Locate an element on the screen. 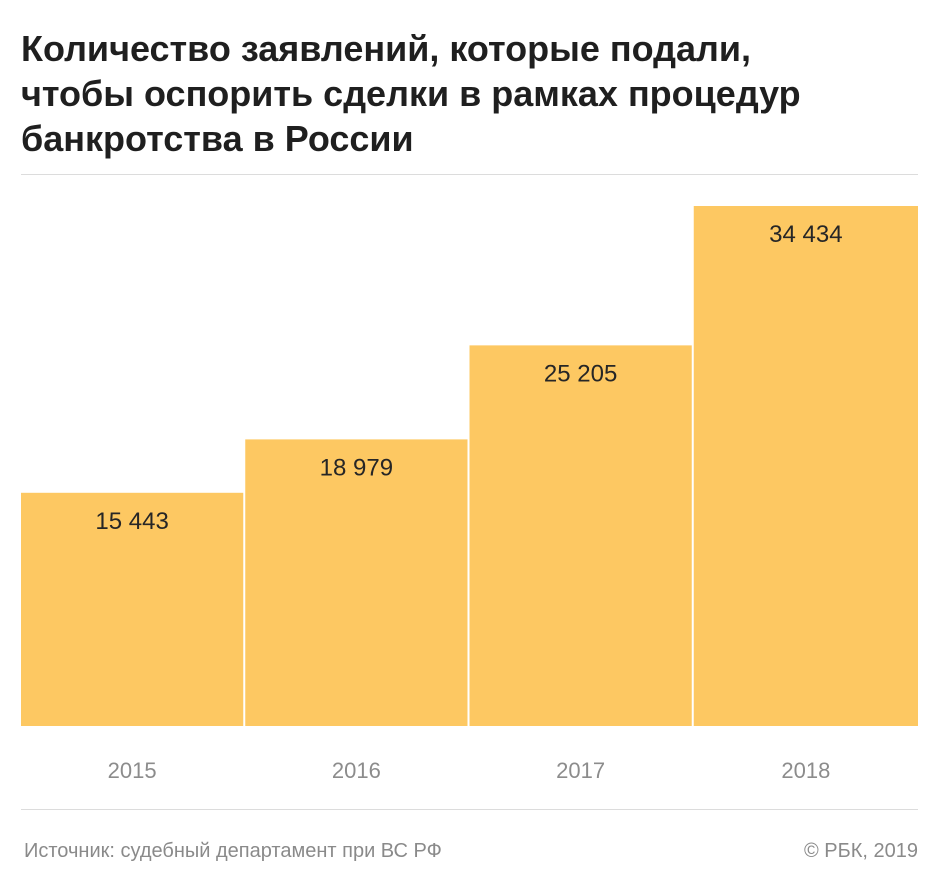 The image size is (945, 896). copyright-note: © РБК, 2019 is located at coordinates (860, 851).